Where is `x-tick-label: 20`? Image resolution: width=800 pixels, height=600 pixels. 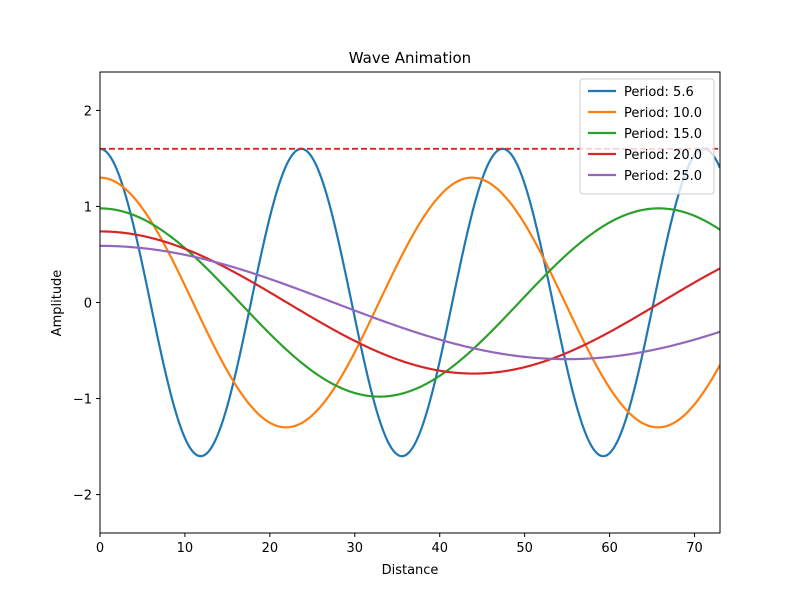
x-tick-label: 20 is located at coordinates (270, 548).